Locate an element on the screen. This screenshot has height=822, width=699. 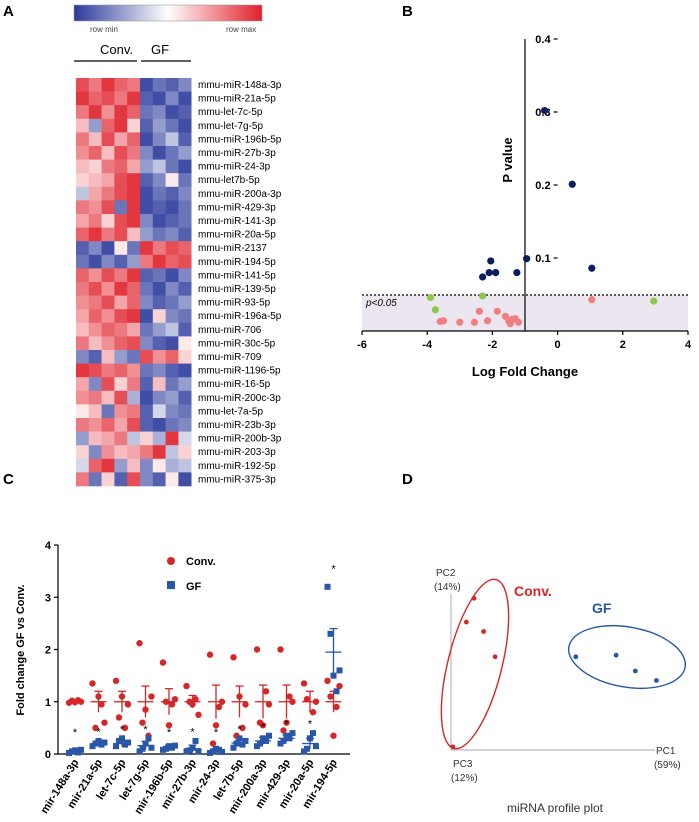
heatmap-row-label: mmu-miR-200b-3p is located at coordinates (240, 439).